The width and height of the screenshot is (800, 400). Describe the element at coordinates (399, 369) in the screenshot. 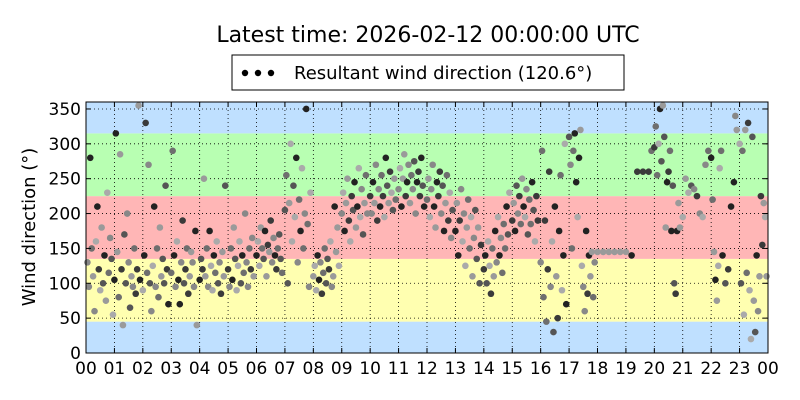

I see `x-tick-label: 11` at that location.